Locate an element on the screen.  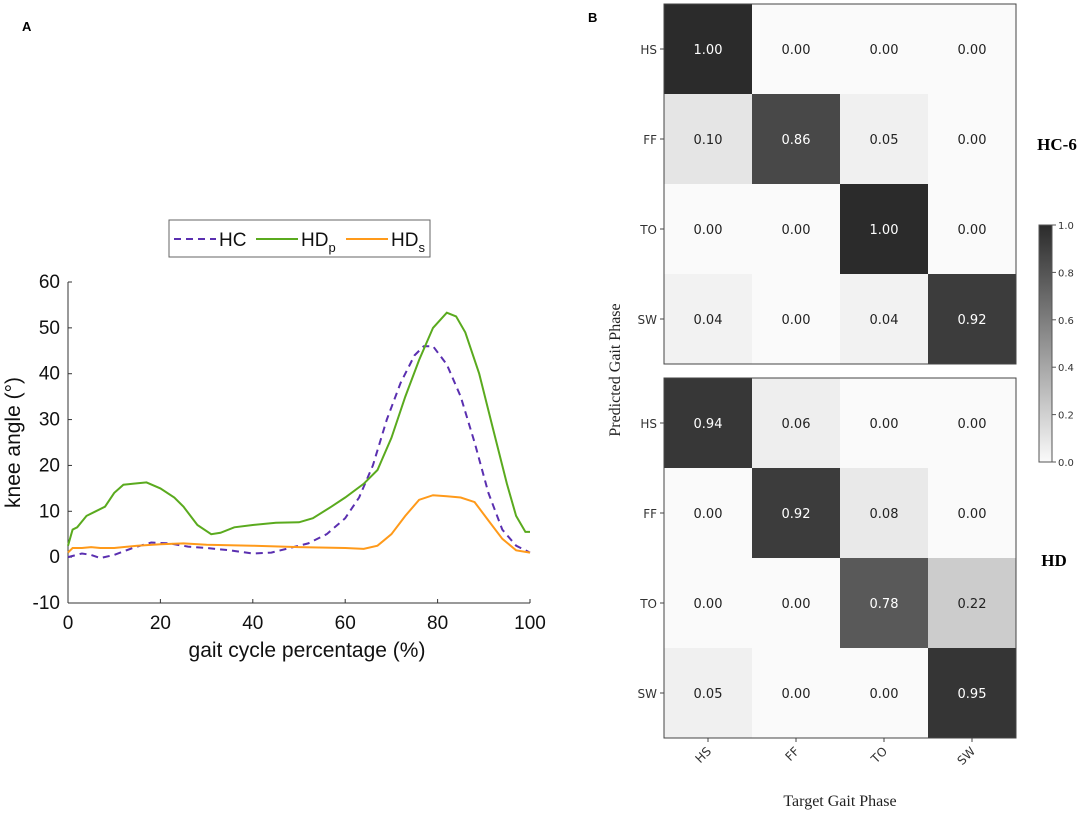
cell-value: 0.86 is located at coordinates (796, 140).